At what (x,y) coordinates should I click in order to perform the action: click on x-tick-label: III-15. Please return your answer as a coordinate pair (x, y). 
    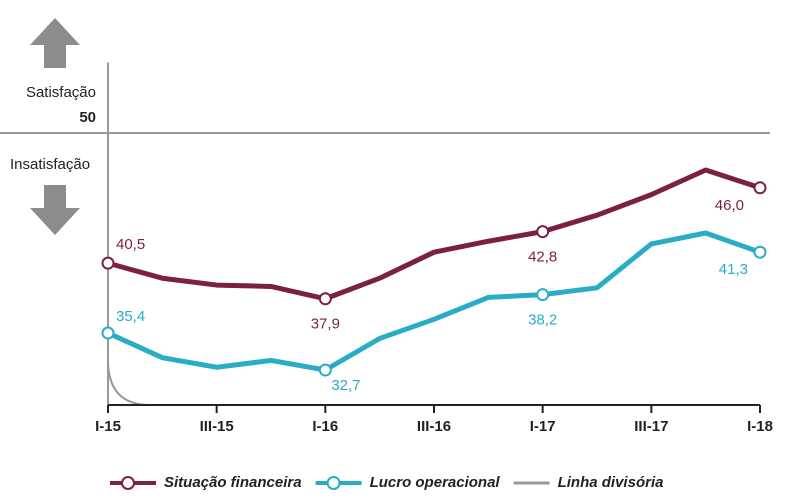
    Looking at the image, I should click on (217, 426).